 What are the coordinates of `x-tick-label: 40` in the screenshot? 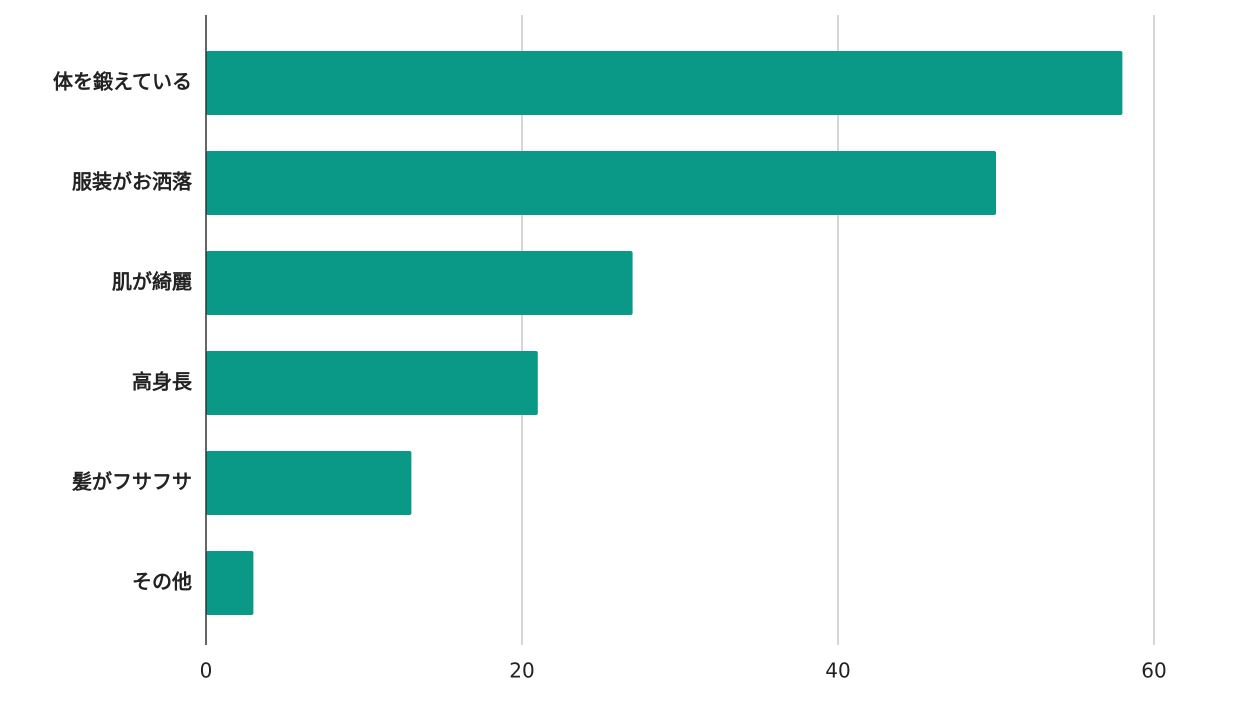 It's located at (837, 671).